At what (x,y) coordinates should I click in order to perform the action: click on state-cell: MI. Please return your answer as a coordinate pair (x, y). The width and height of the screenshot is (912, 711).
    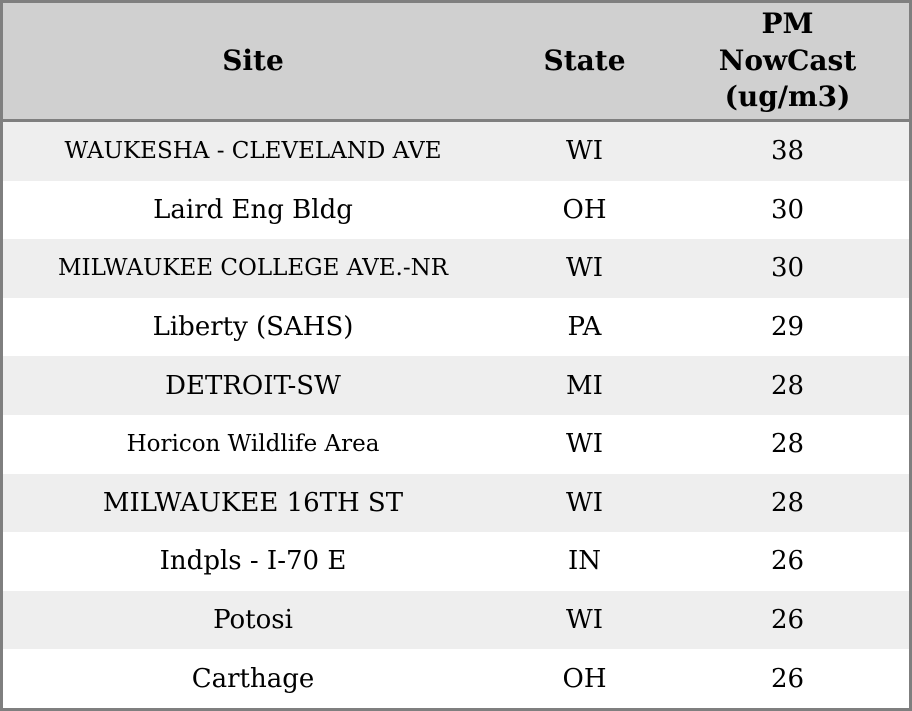
    Looking at the image, I should click on (584, 386).